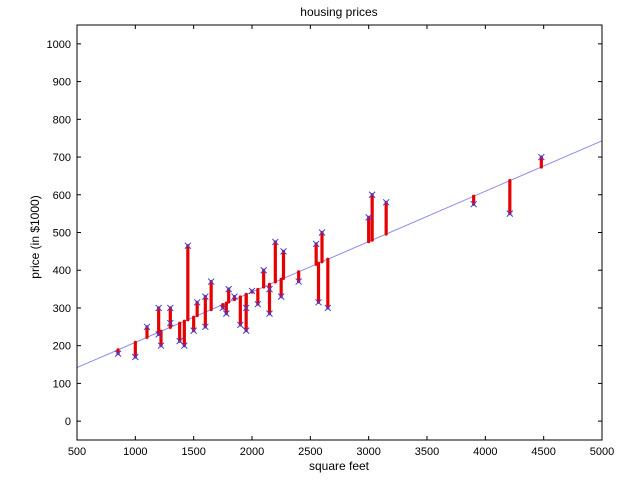 The image size is (641, 495). Describe the element at coordinates (338, 12) in the screenshot. I see `chart-title: housing prices` at that location.